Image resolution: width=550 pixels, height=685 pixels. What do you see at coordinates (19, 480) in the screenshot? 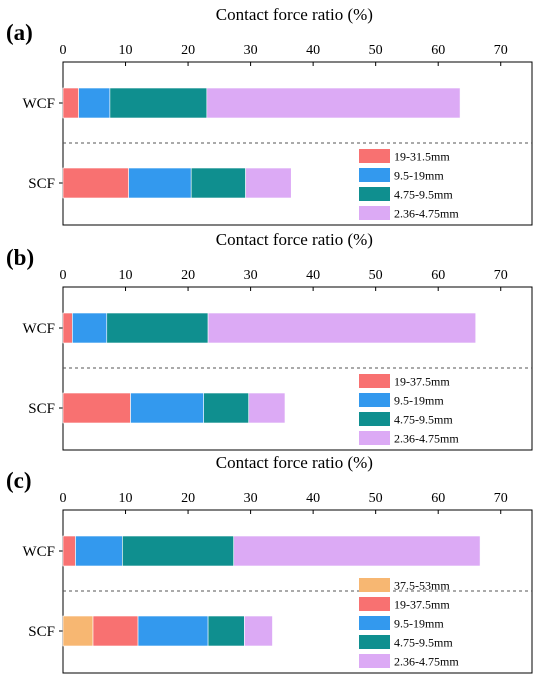
I see `panel-label: (c)` at bounding box center [19, 480].